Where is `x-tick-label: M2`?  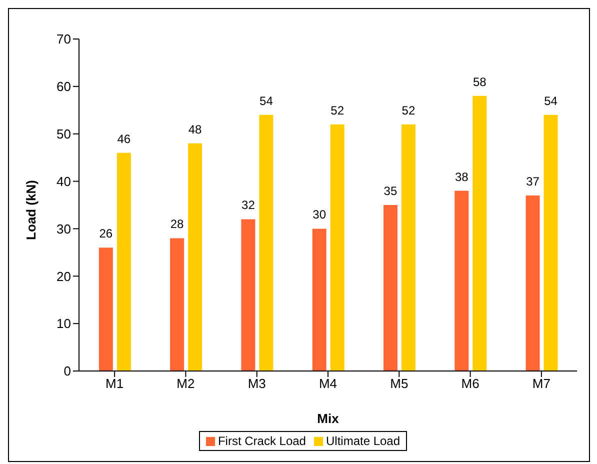
x-tick-label: M2 is located at coordinates (185, 384).